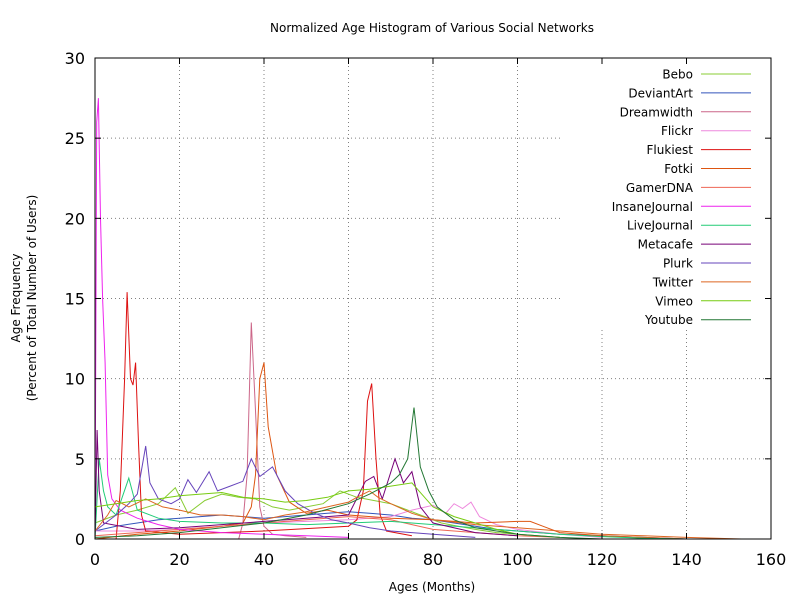  I want to click on legend-label-dreamwidth: Dreamwidth, so click(656, 112).